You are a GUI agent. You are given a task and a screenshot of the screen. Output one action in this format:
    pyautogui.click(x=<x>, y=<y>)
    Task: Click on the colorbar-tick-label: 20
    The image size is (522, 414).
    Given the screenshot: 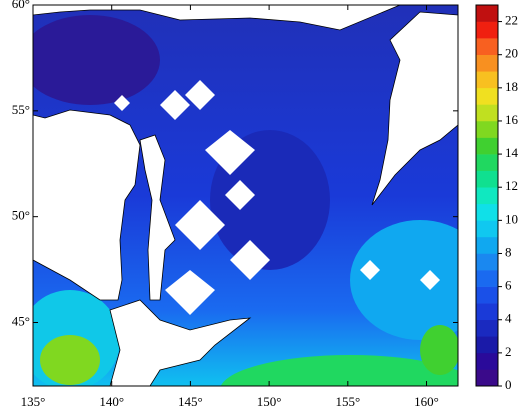 What is the action you would take?
    pyautogui.click(x=511, y=53)
    